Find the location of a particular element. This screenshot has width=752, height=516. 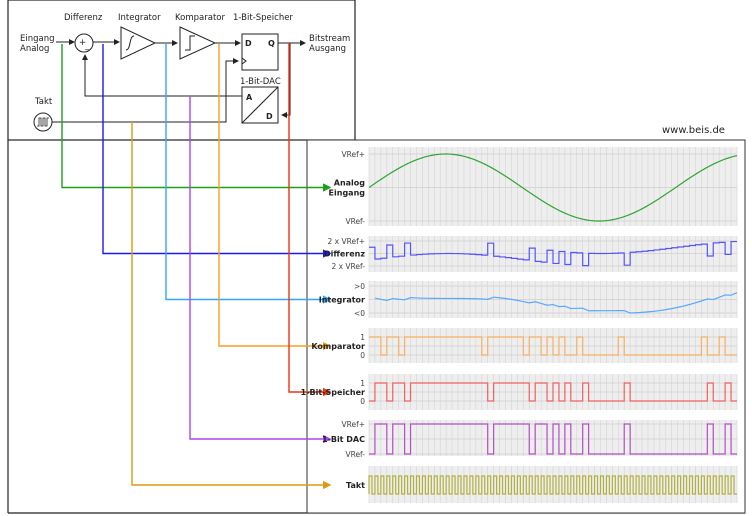

connector-diff is located at coordinates (217, 151).